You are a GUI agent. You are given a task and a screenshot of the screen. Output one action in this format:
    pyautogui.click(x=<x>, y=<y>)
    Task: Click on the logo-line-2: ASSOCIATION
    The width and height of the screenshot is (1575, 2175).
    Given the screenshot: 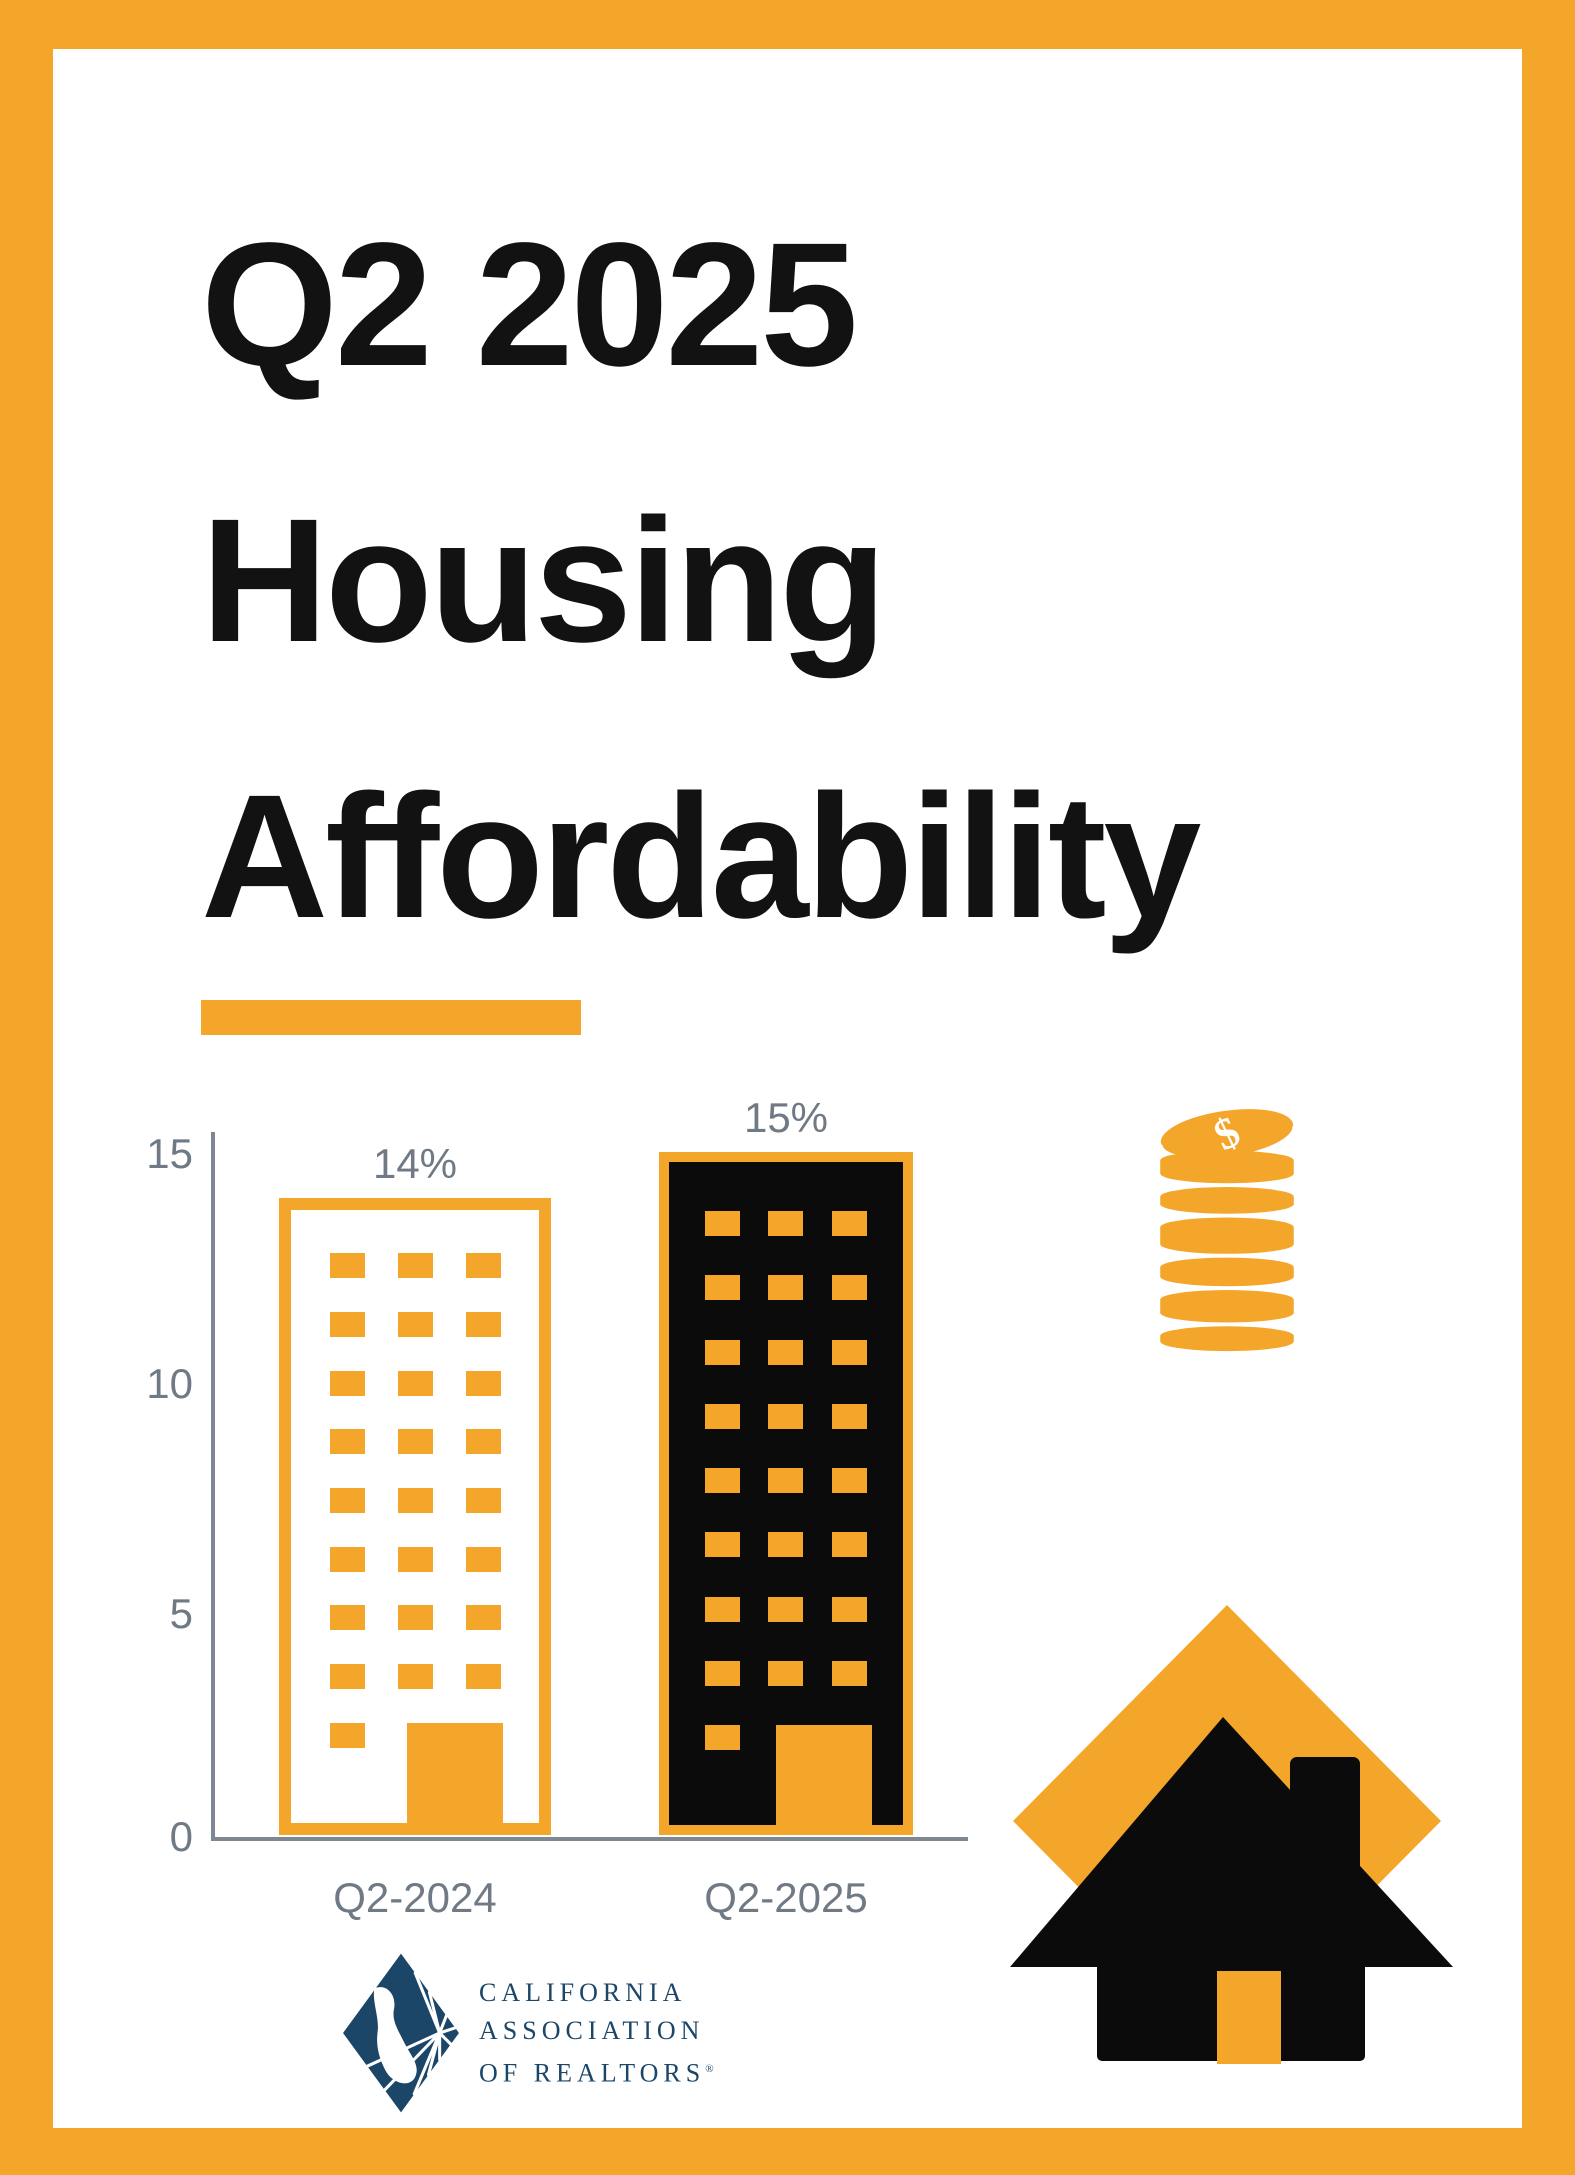 What is the action you would take?
    pyautogui.click(x=592, y=2030)
    